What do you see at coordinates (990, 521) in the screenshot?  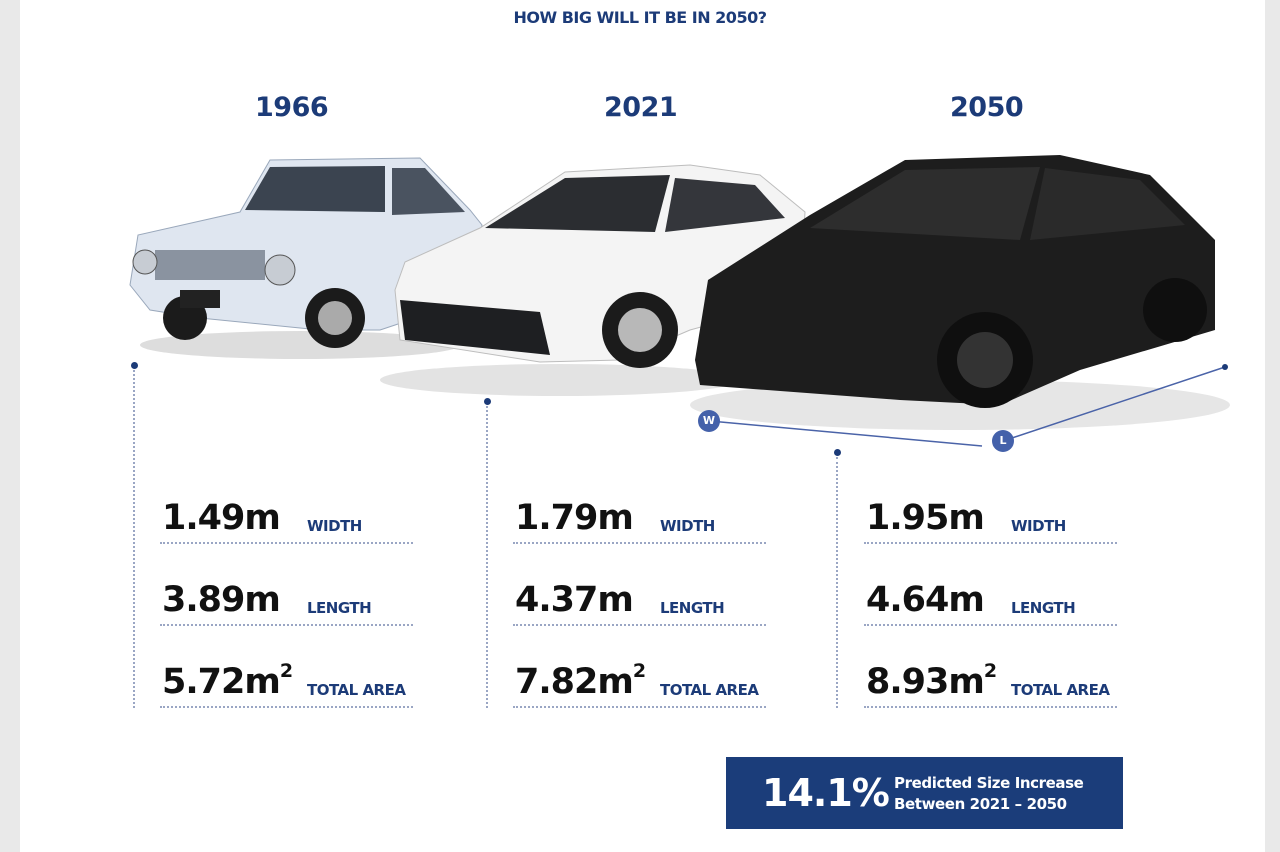 I see `stat-width-2050: 1.95m WIDTH` at bounding box center [990, 521].